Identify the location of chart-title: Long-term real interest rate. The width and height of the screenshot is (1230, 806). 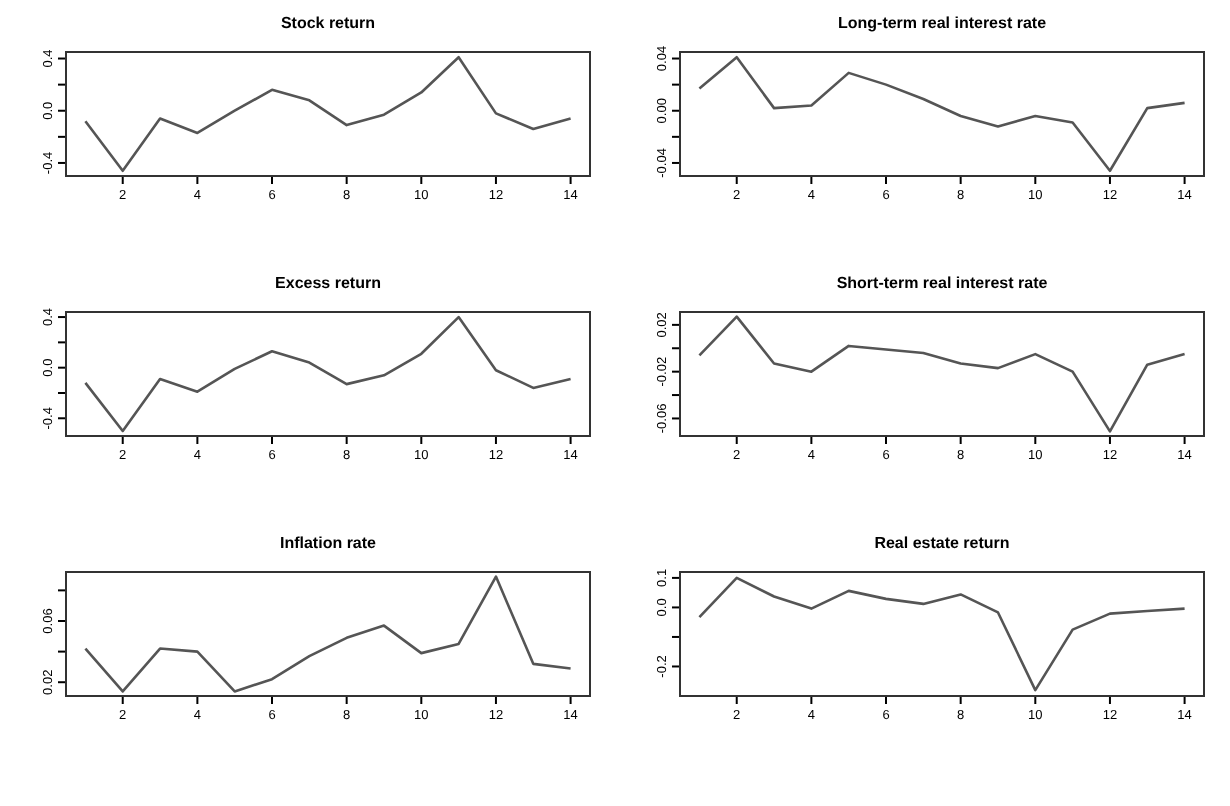
(942, 23).